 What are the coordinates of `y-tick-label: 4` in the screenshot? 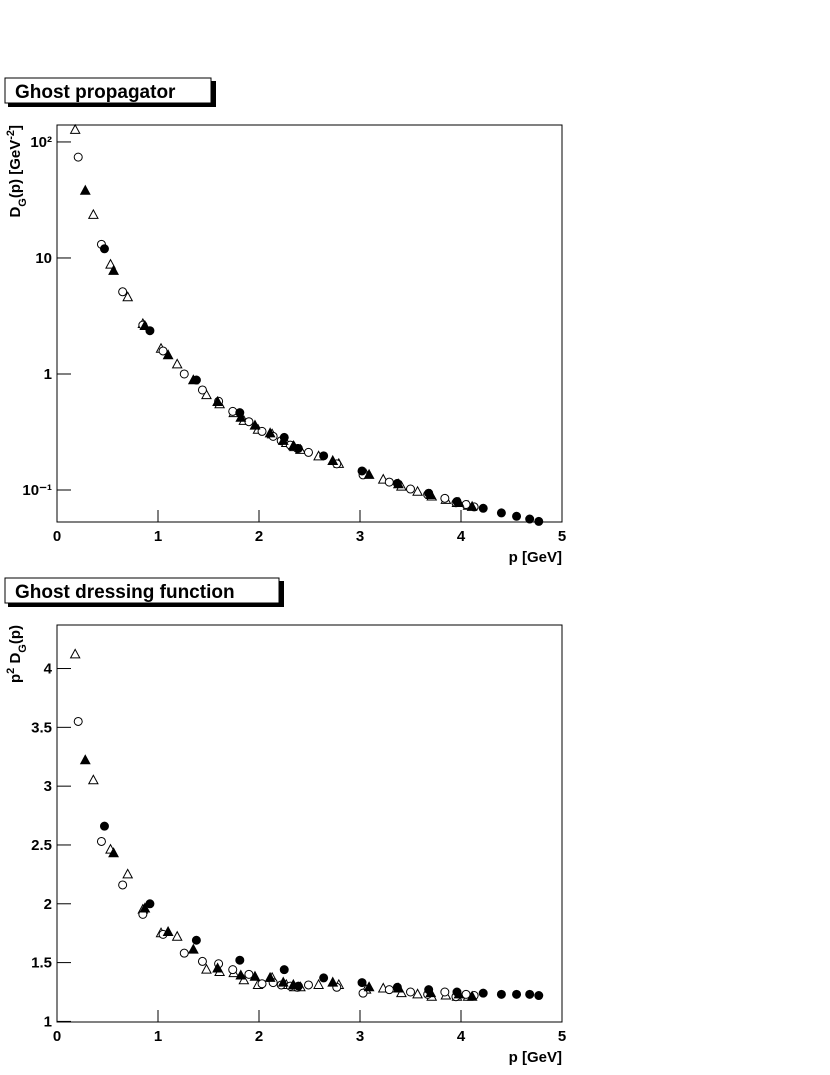 It's located at (48, 669).